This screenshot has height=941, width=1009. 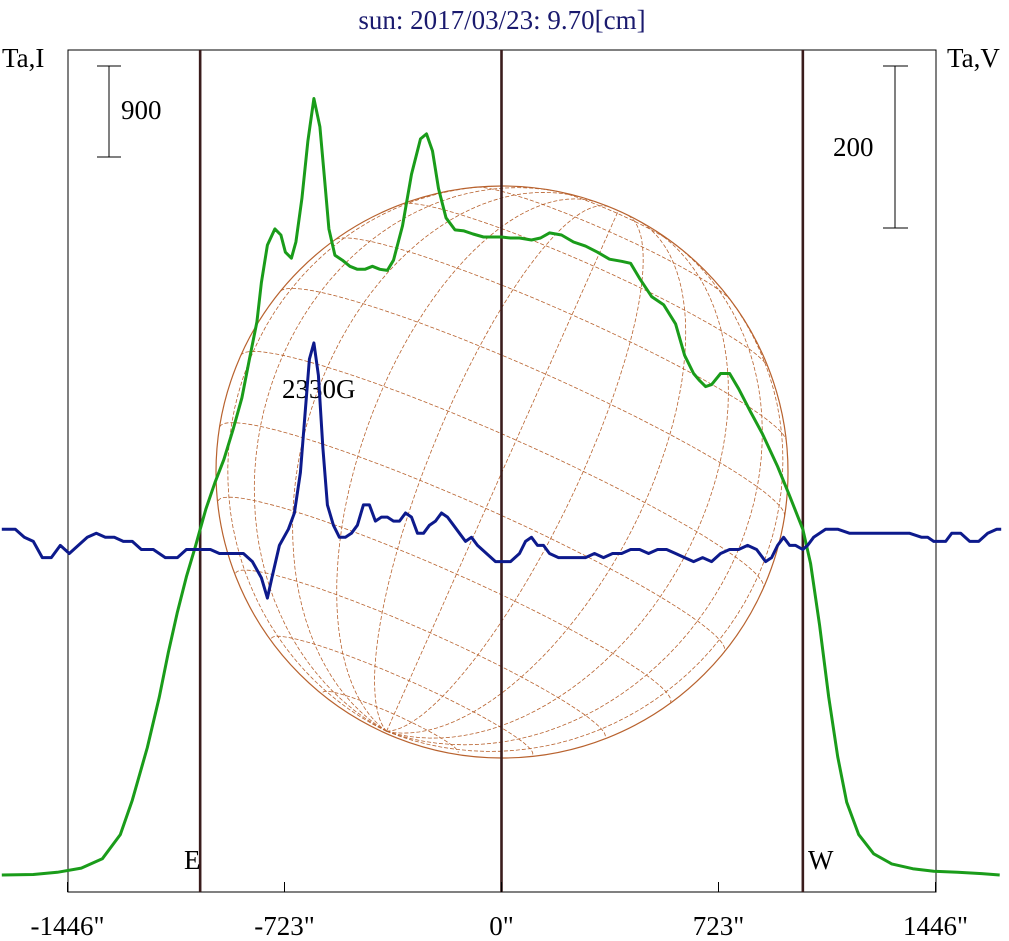 What do you see at coordinates (719, 926) in the screenshot?
I see `x-tick-label: 723"` at bounding box center [719, 926].